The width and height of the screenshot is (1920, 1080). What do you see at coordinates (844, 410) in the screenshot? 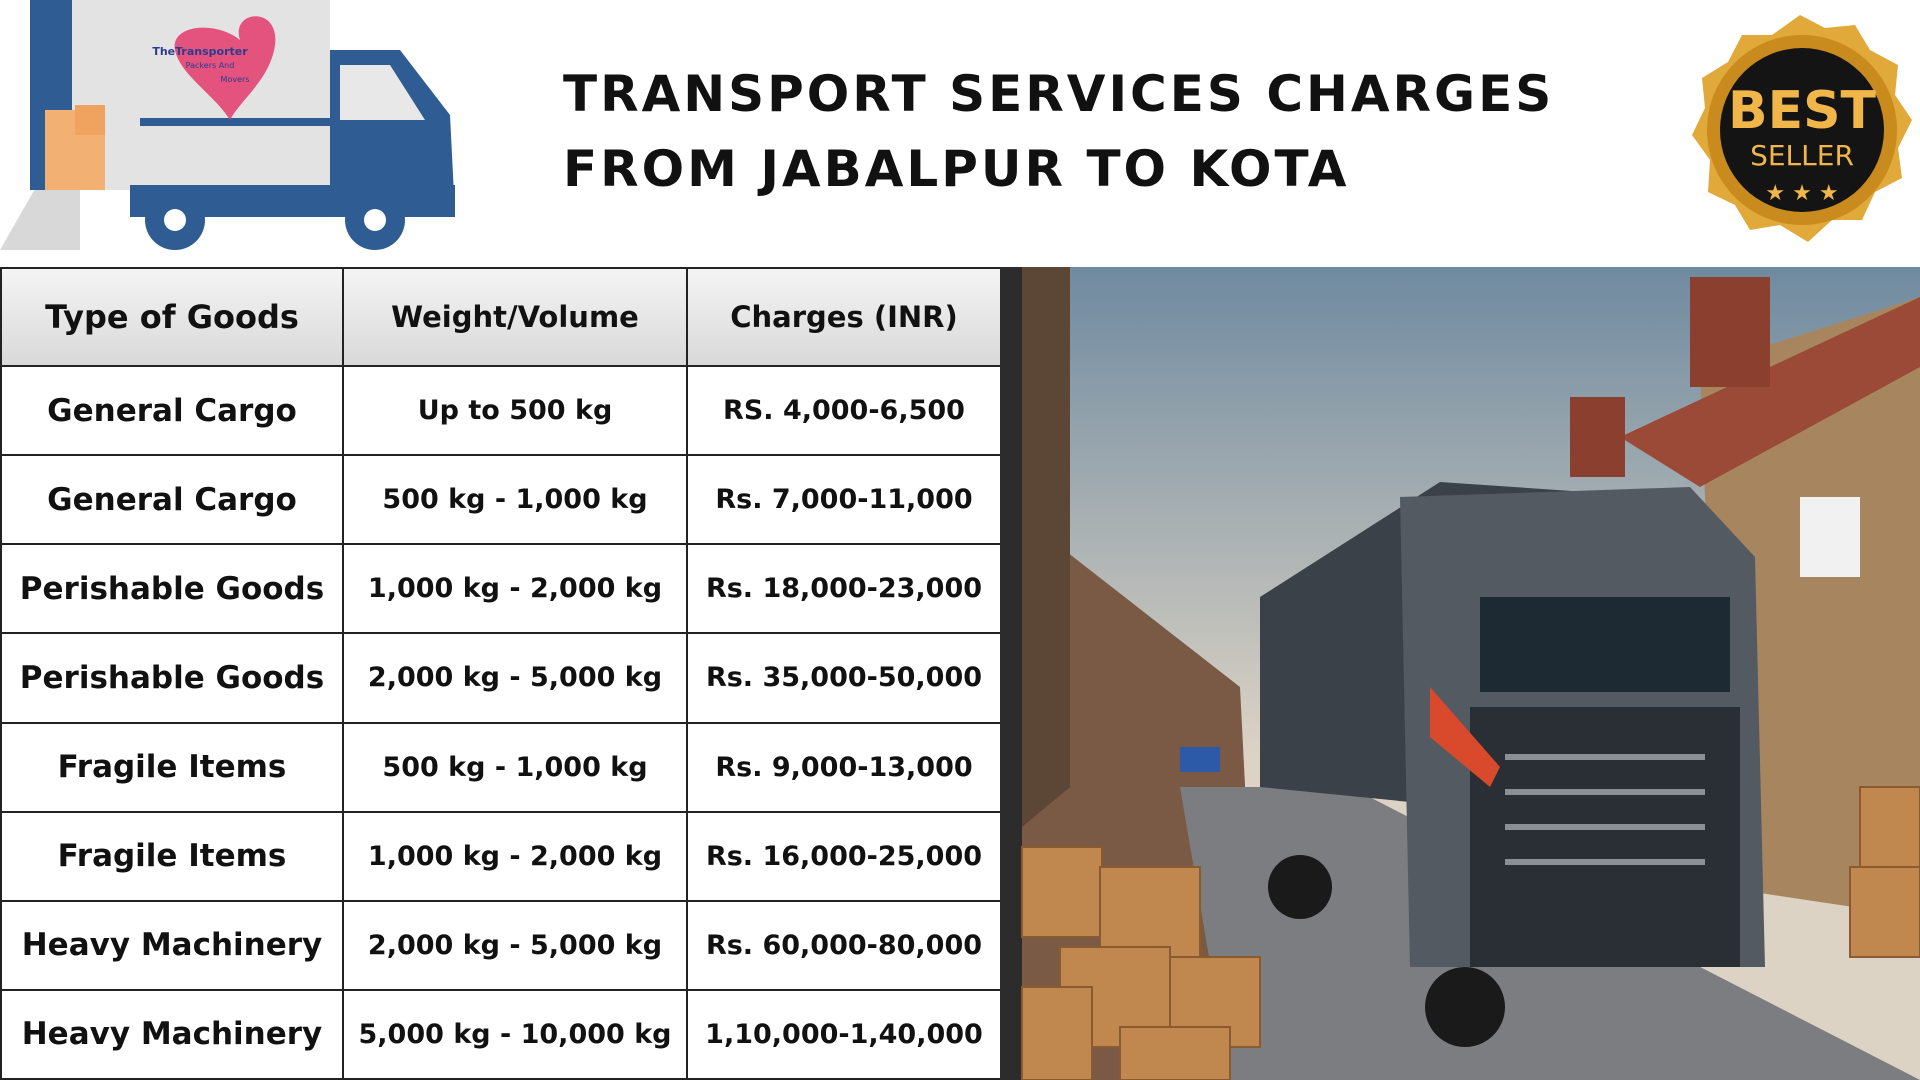
I see `table-cell: RS. 4,000-6,500` at bounding box center [844, 410].